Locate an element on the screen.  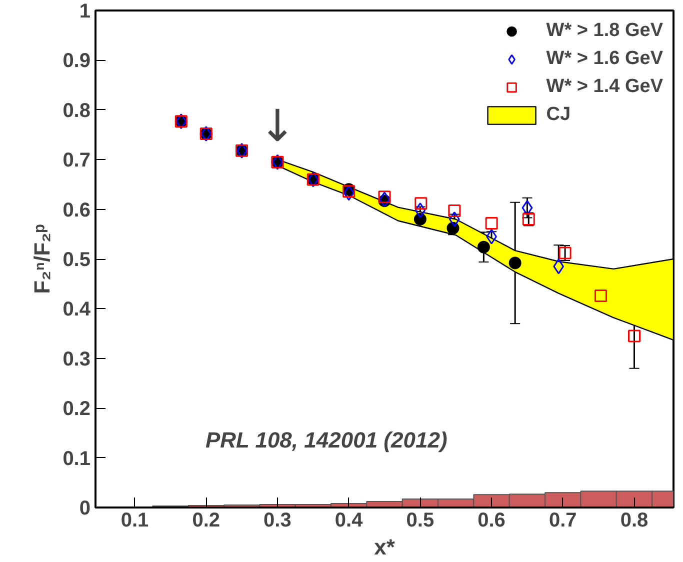
y-tick-label: 0.7 is located at coordinates (76, 161).